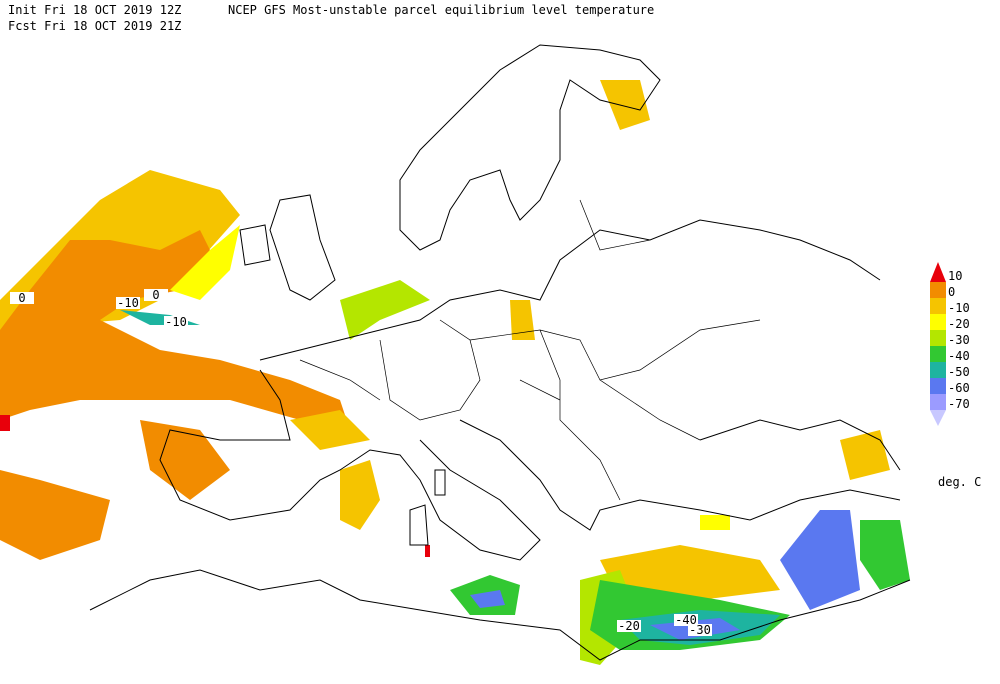 Image resolution: width=1000 pixels, height=684 pixels. I want to click on init-time: Init Fri 18 OCT 2019 12Z, so click(94, 10).